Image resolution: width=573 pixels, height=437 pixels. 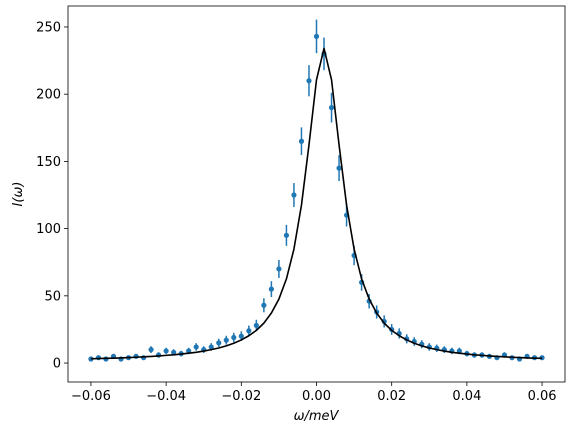 I want to click on x-tick-label: −0.02, so click(x=241, y=396).